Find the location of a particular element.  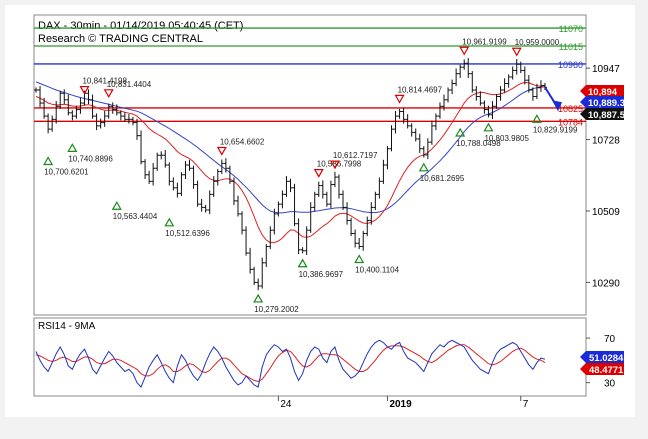

time-tick-label: 24 is located at coordinates (286, 404).